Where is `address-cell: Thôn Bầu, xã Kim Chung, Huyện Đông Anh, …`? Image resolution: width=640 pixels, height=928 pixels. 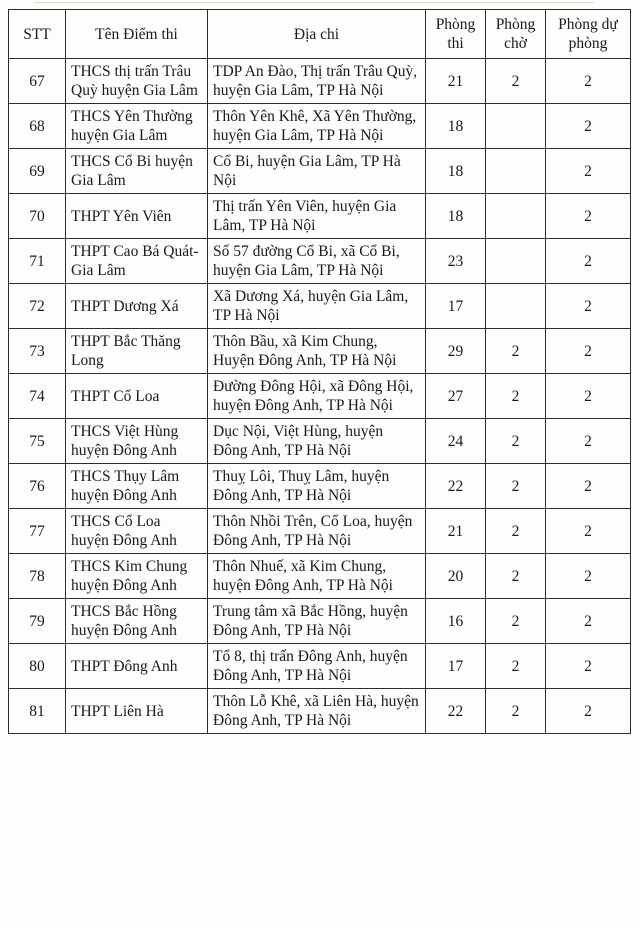
address-cell: Thôn Bầu, xã Kim Chung, Huyện Đông Anh, … is located at coordinates (316, 351).